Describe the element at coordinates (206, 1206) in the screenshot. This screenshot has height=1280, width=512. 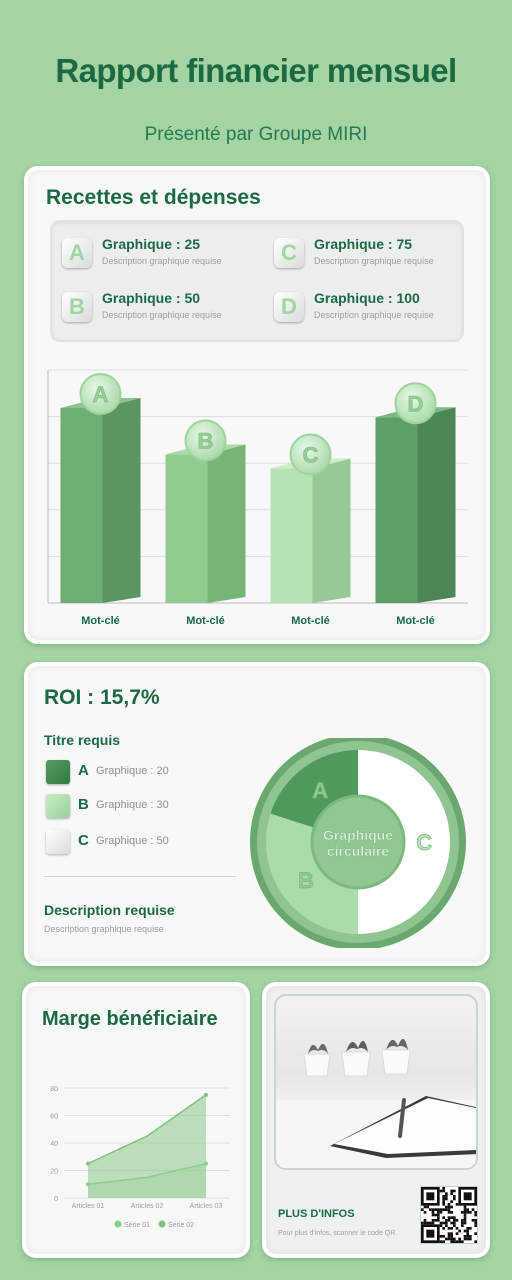
I see `x-tick-label: Articles 03` at that location.